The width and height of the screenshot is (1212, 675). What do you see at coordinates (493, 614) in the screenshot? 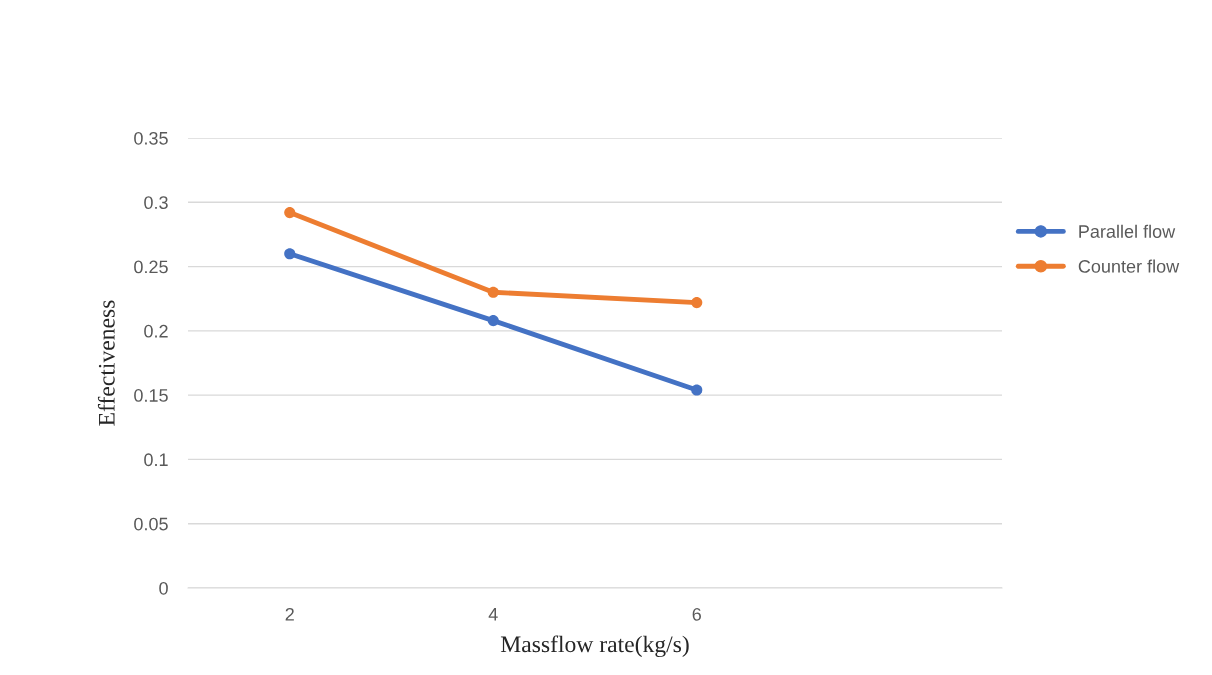
I see `x-tick-label: 4` at bounding box center [493, 614].